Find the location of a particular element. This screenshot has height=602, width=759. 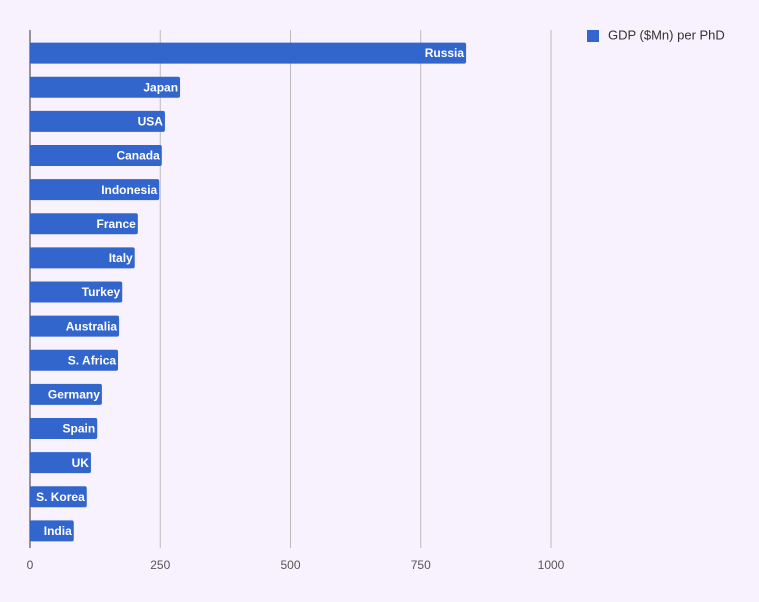

x-tick-label: 500 is located at coordinates (290, 565).